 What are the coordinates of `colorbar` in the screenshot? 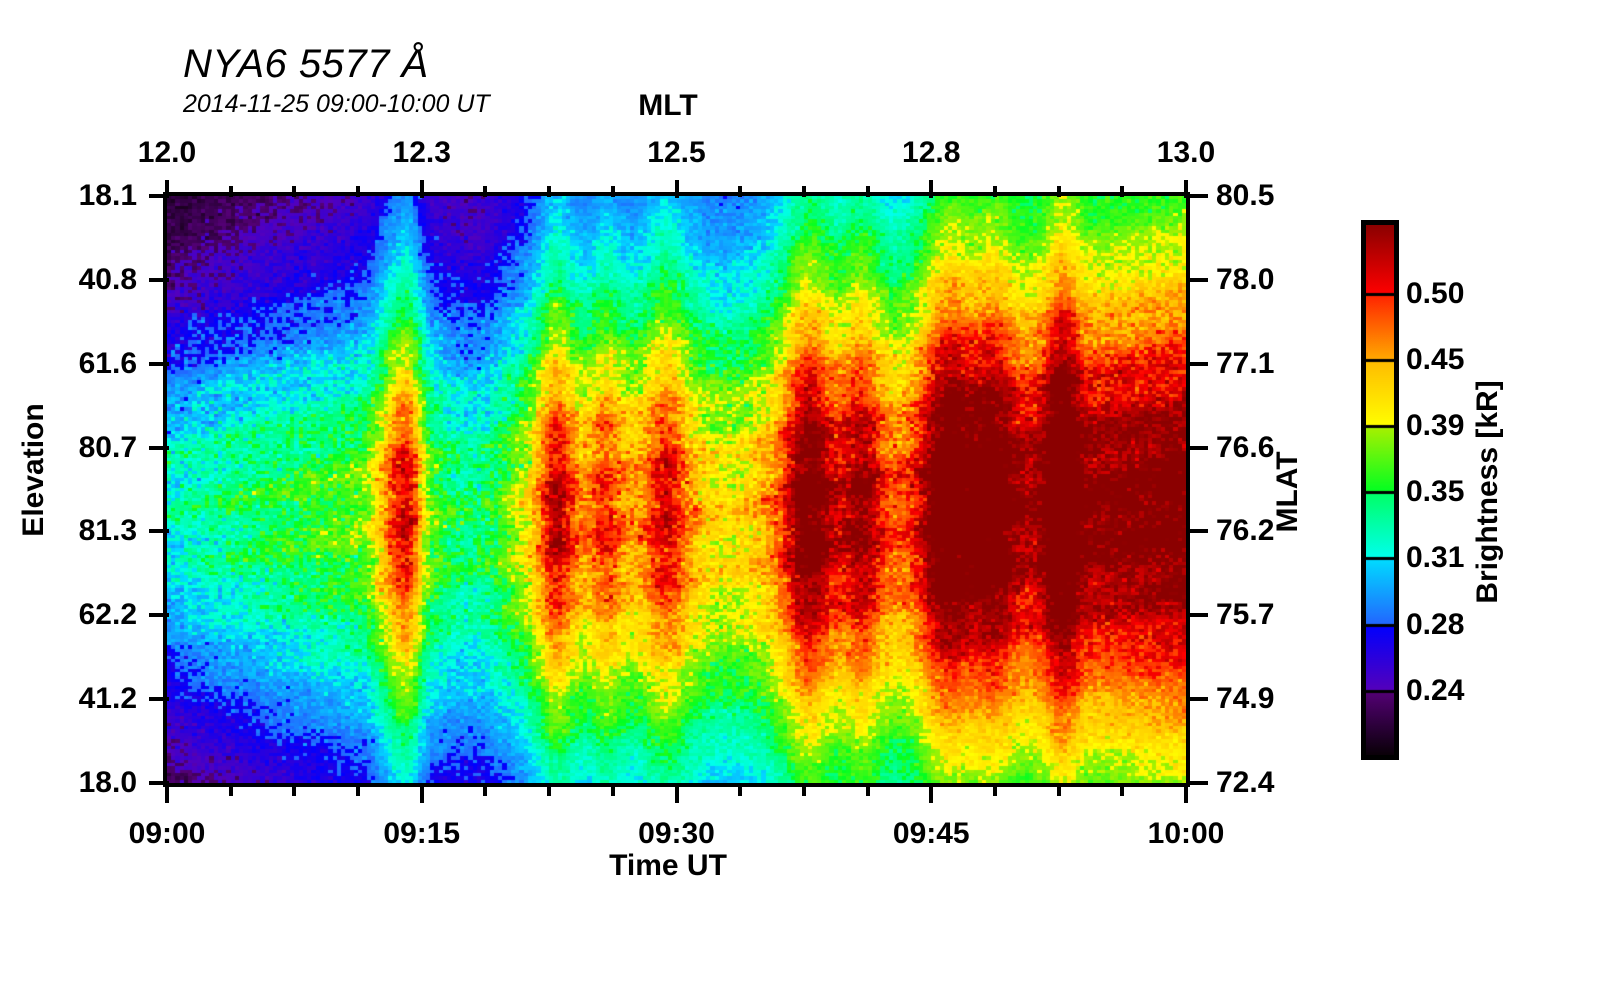 It's located at (1380, 490).